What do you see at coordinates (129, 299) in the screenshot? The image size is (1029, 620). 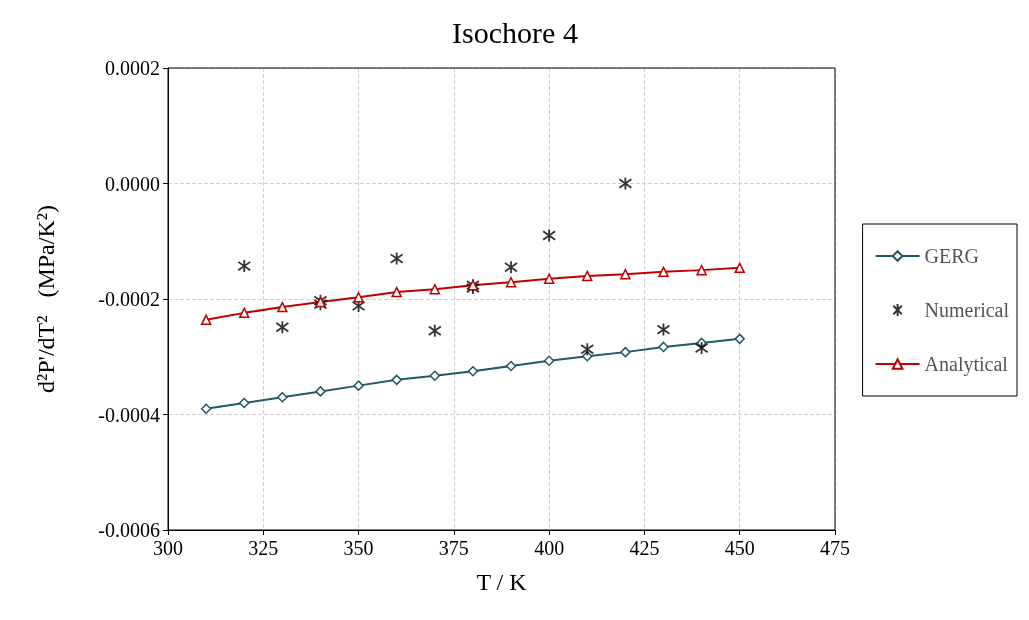 I see `y-tick-label: -0.0002` at bounding box center [129, 299].